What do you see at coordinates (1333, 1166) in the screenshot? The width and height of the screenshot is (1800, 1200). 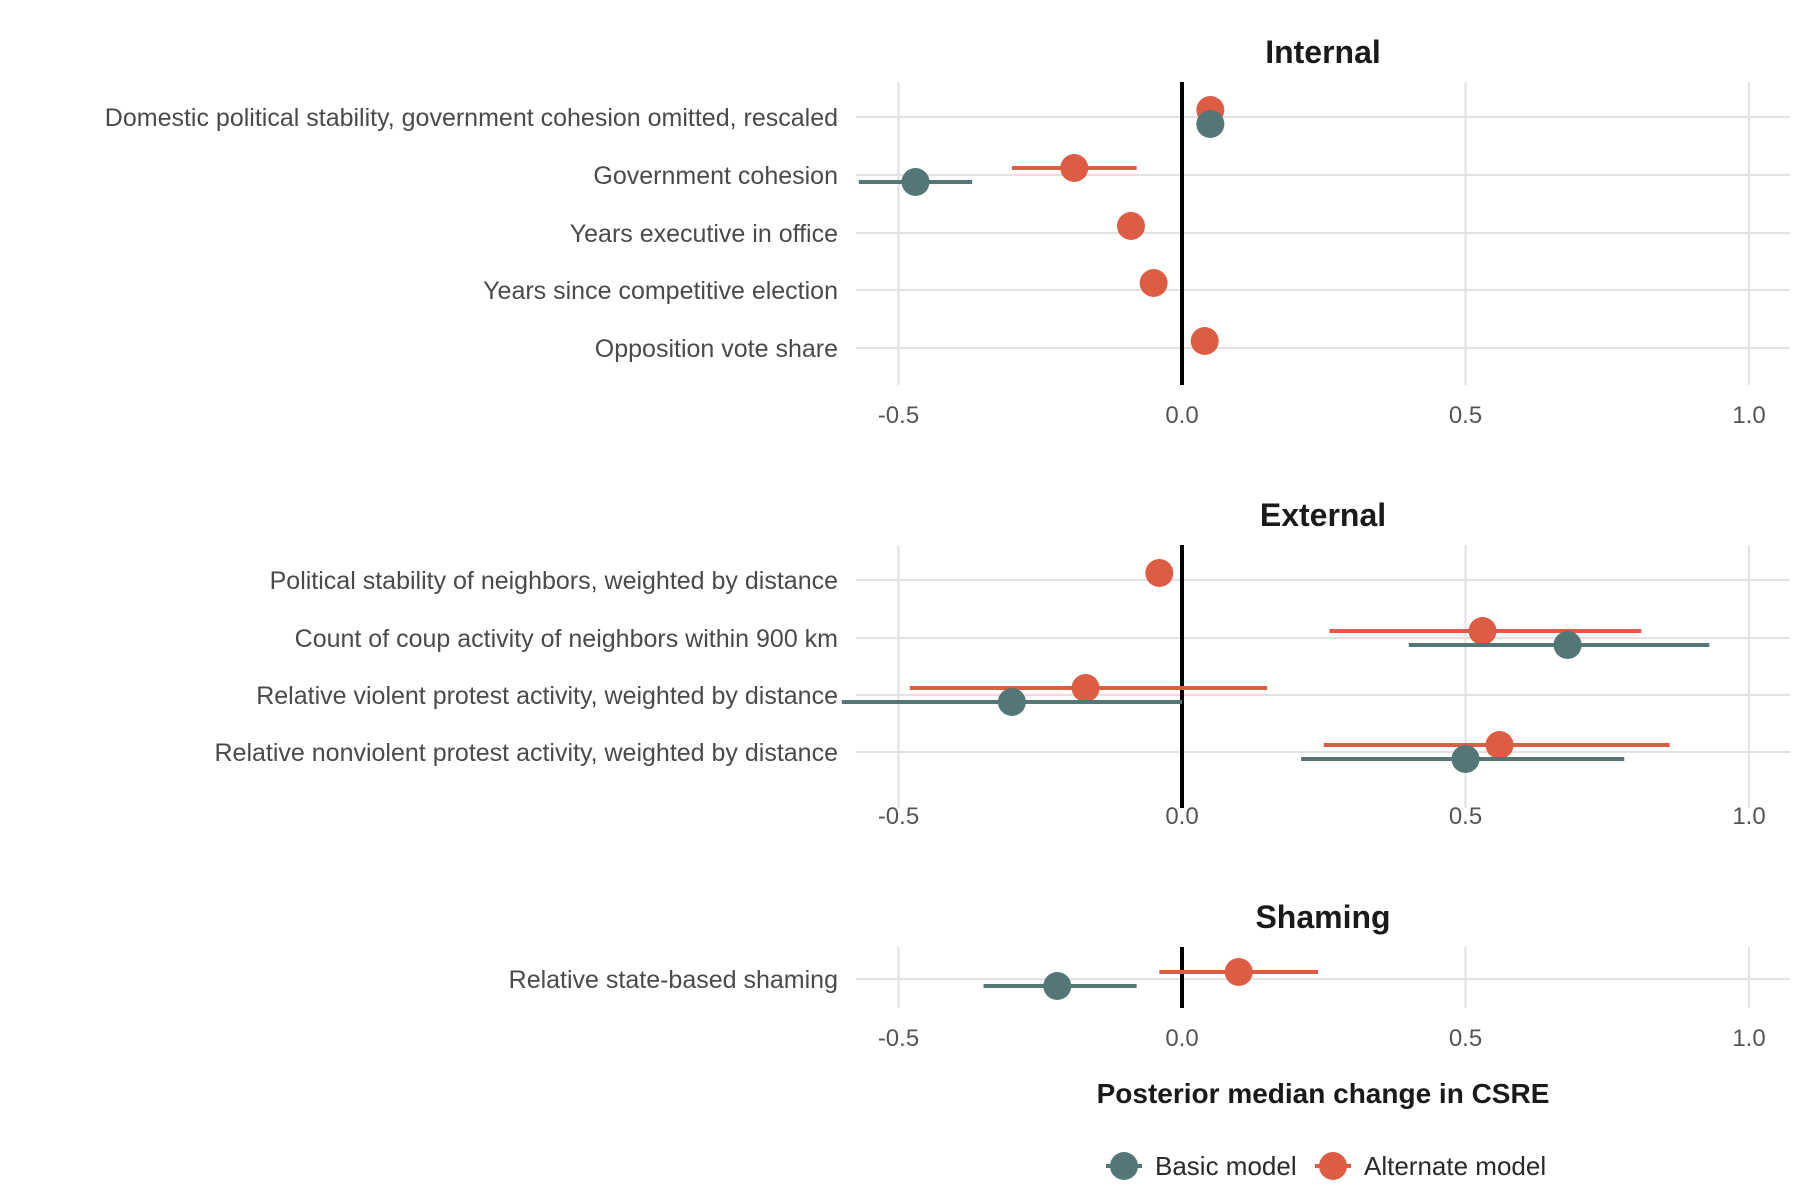 I see `legend-key-alternate` at bounding box center [1333, 1166].